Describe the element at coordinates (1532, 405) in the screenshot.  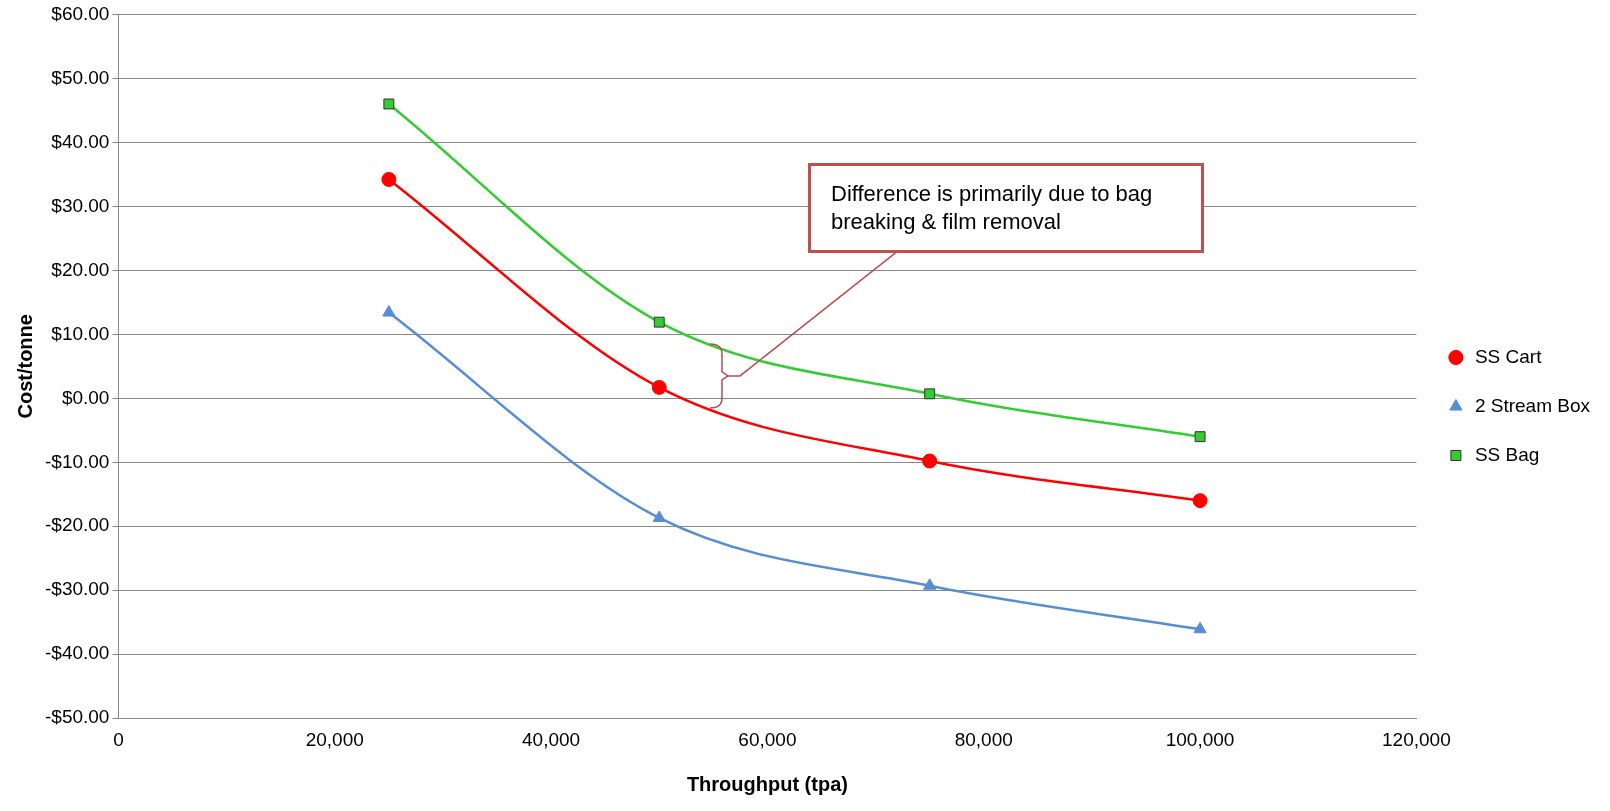
I see `legend-label: 2 Stream Box` at that location.